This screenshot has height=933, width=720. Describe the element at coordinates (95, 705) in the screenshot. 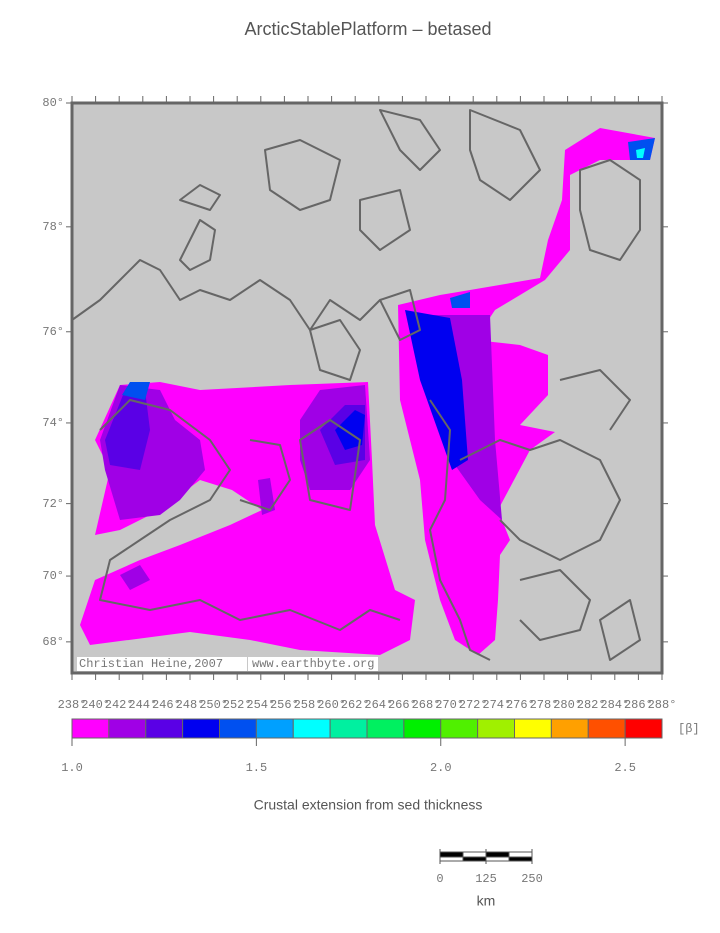

I see `lon-tick-label: 240°` at that location.